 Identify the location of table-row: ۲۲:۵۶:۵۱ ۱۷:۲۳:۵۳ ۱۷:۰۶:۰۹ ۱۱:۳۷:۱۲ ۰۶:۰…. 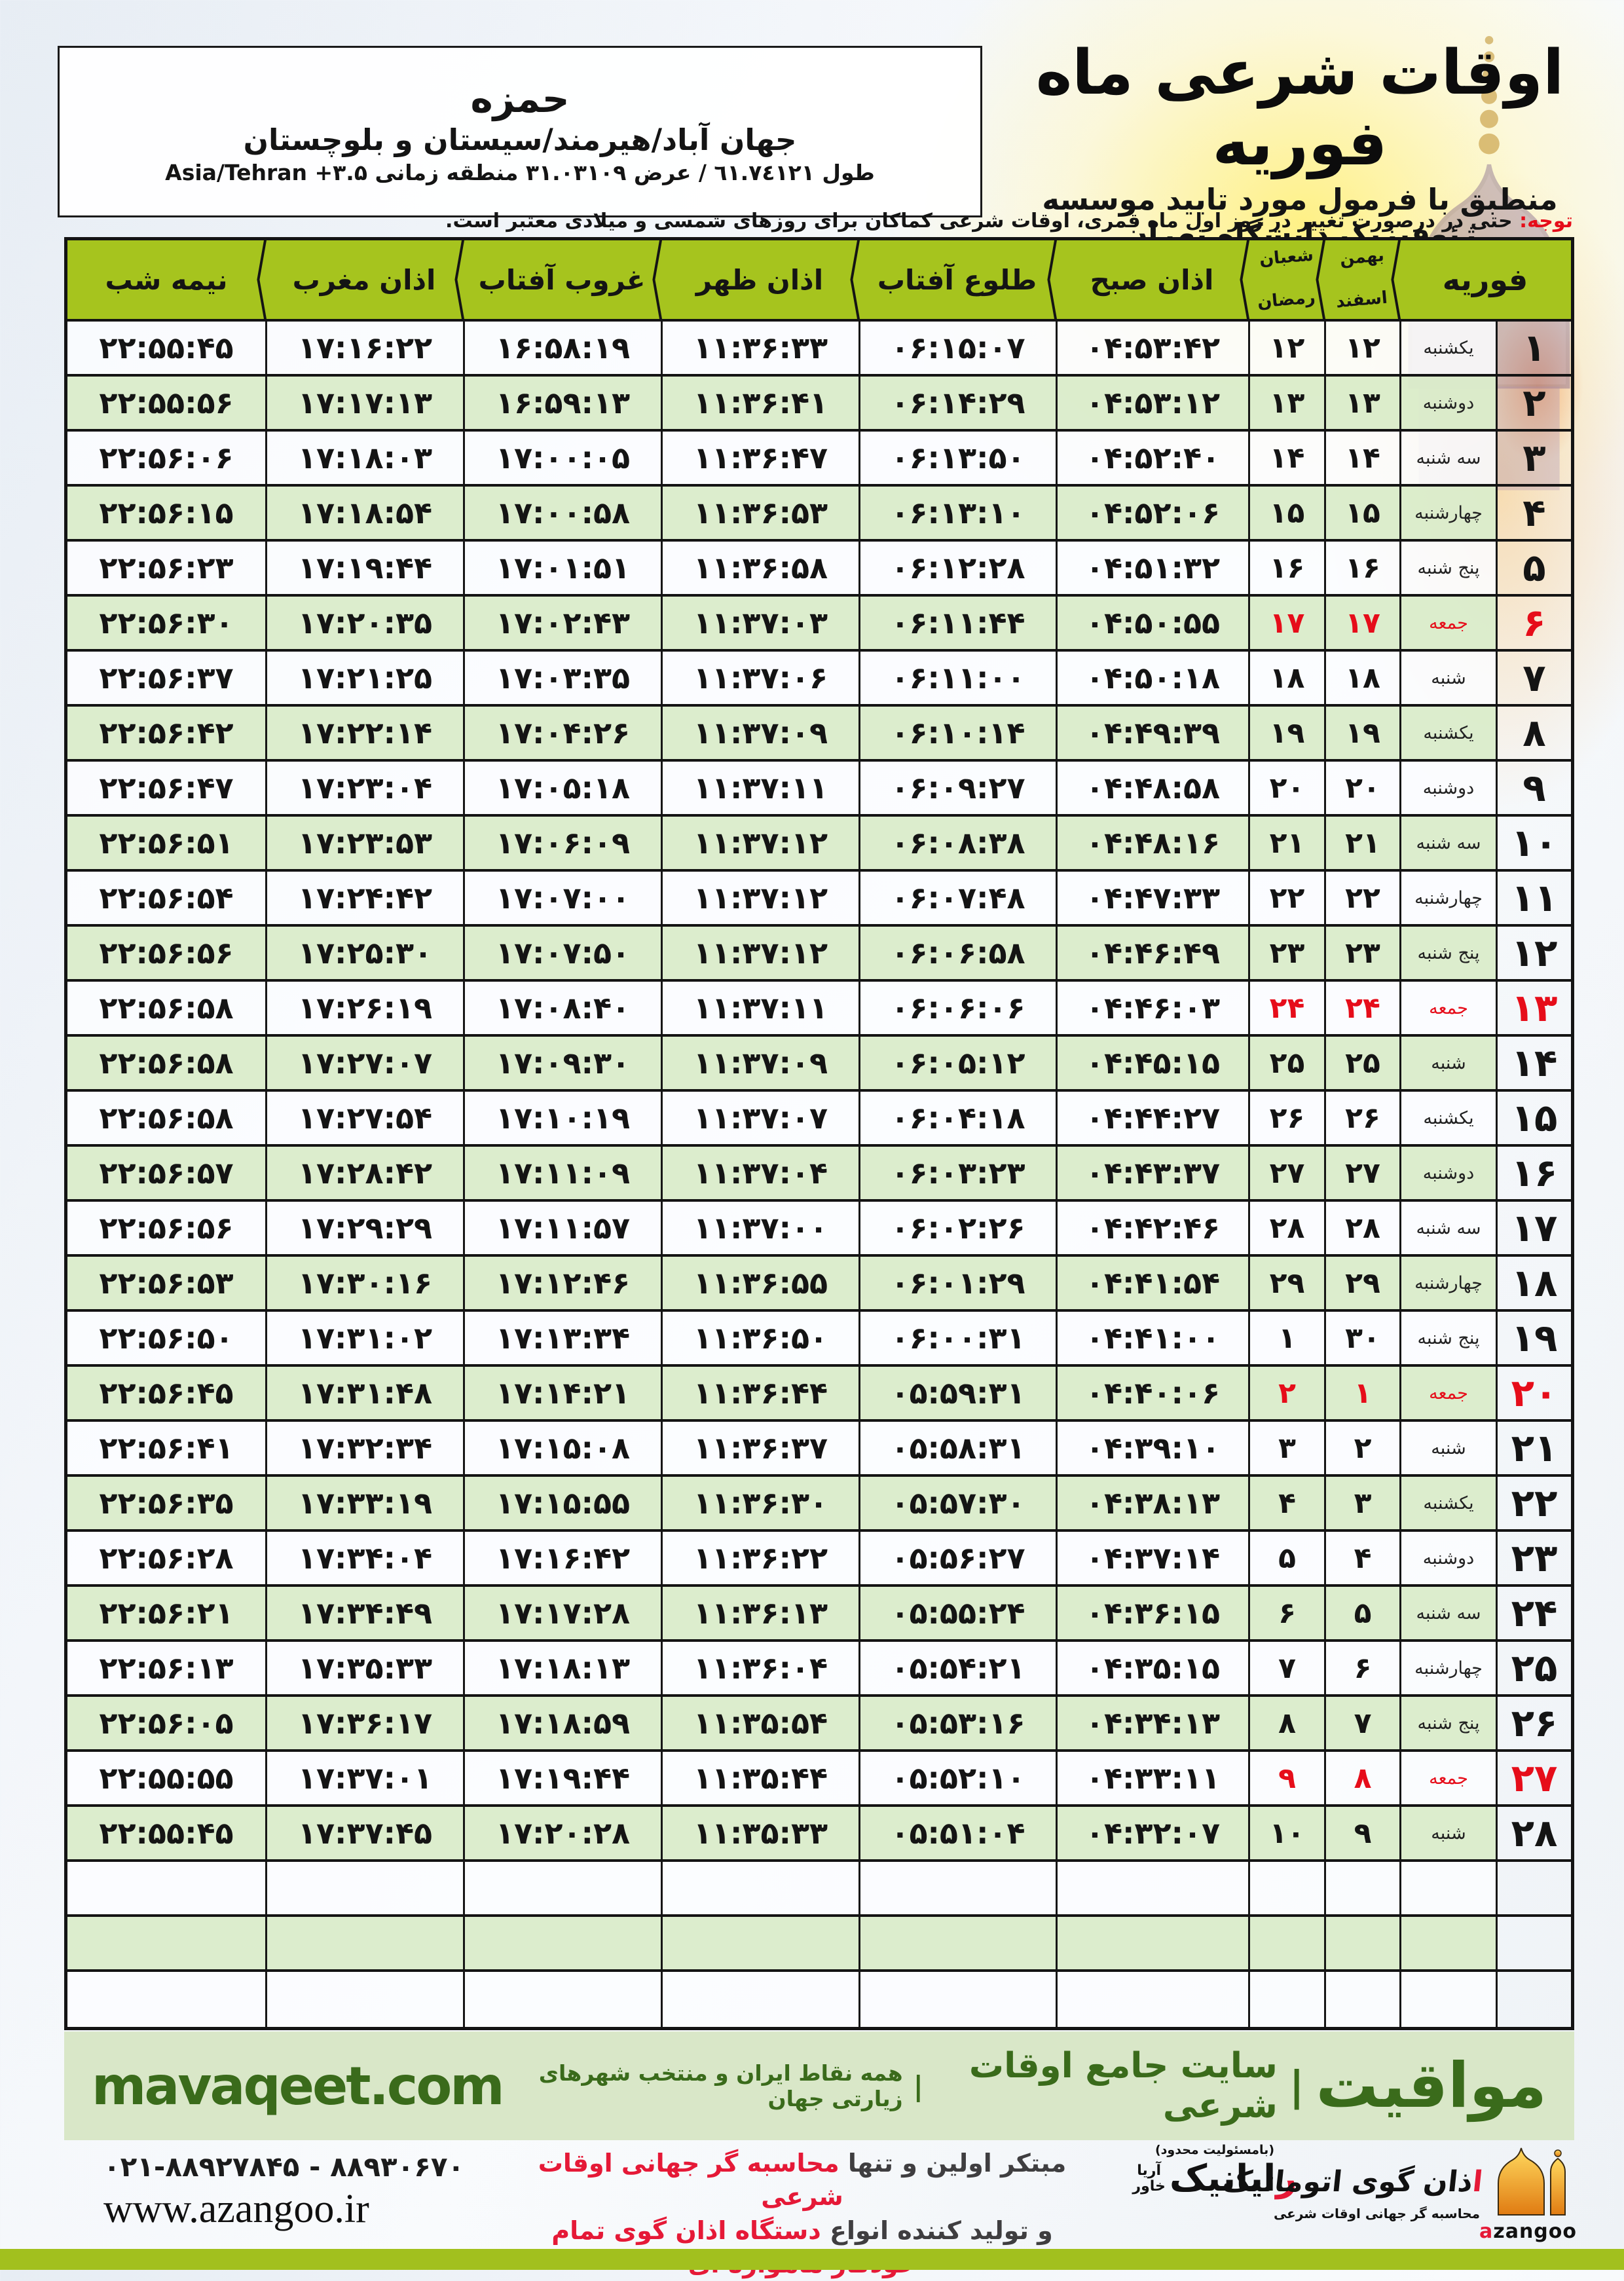
(819, 844).